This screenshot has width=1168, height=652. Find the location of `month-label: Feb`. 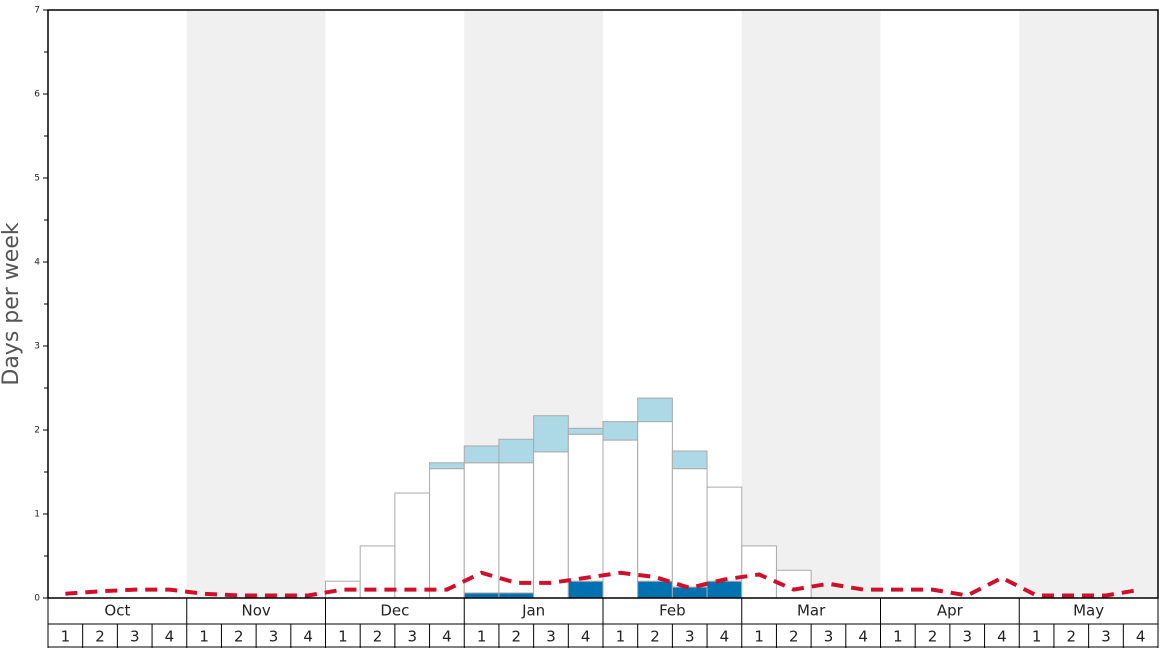

month-label: Feb is located at coordinates (672, 611).